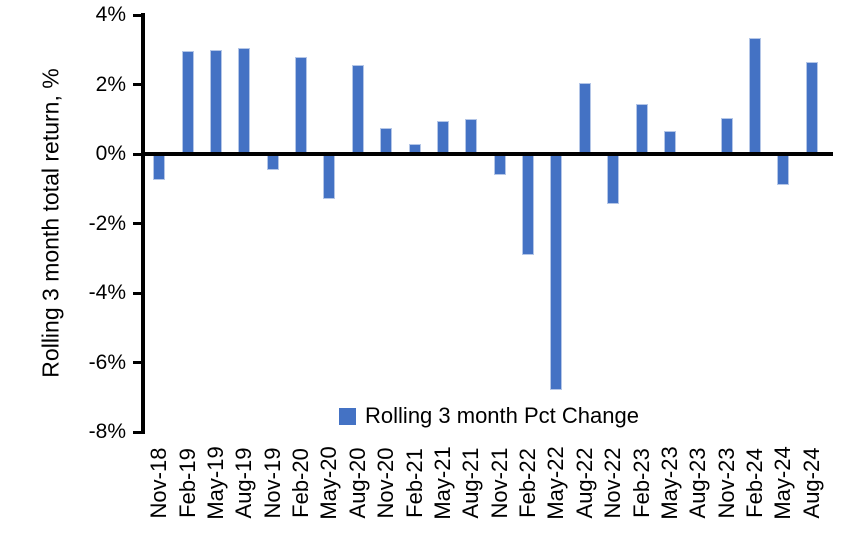 This screenshot has width=852, height=539. Describe the element at coordinates (754, 483) in the screenshot. I see `x-tick-label: Feb-24` at that location.